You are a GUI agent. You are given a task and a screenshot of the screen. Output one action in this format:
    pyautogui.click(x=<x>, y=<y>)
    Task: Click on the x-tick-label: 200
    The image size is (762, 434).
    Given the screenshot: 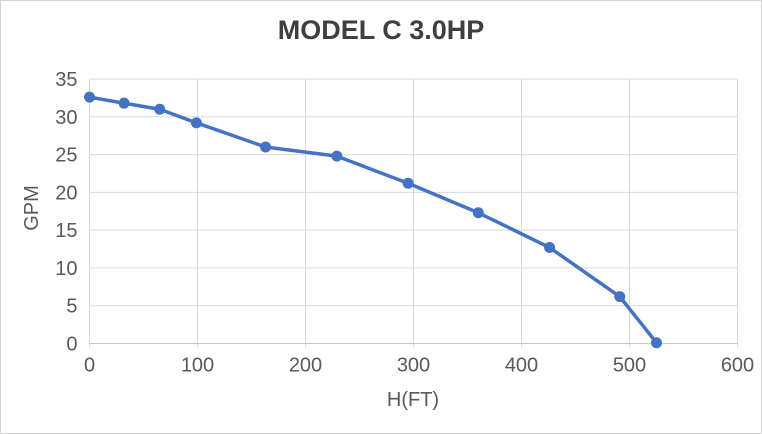 What is the action you would take?
    pyautogui.click(x=305, y=366)
    